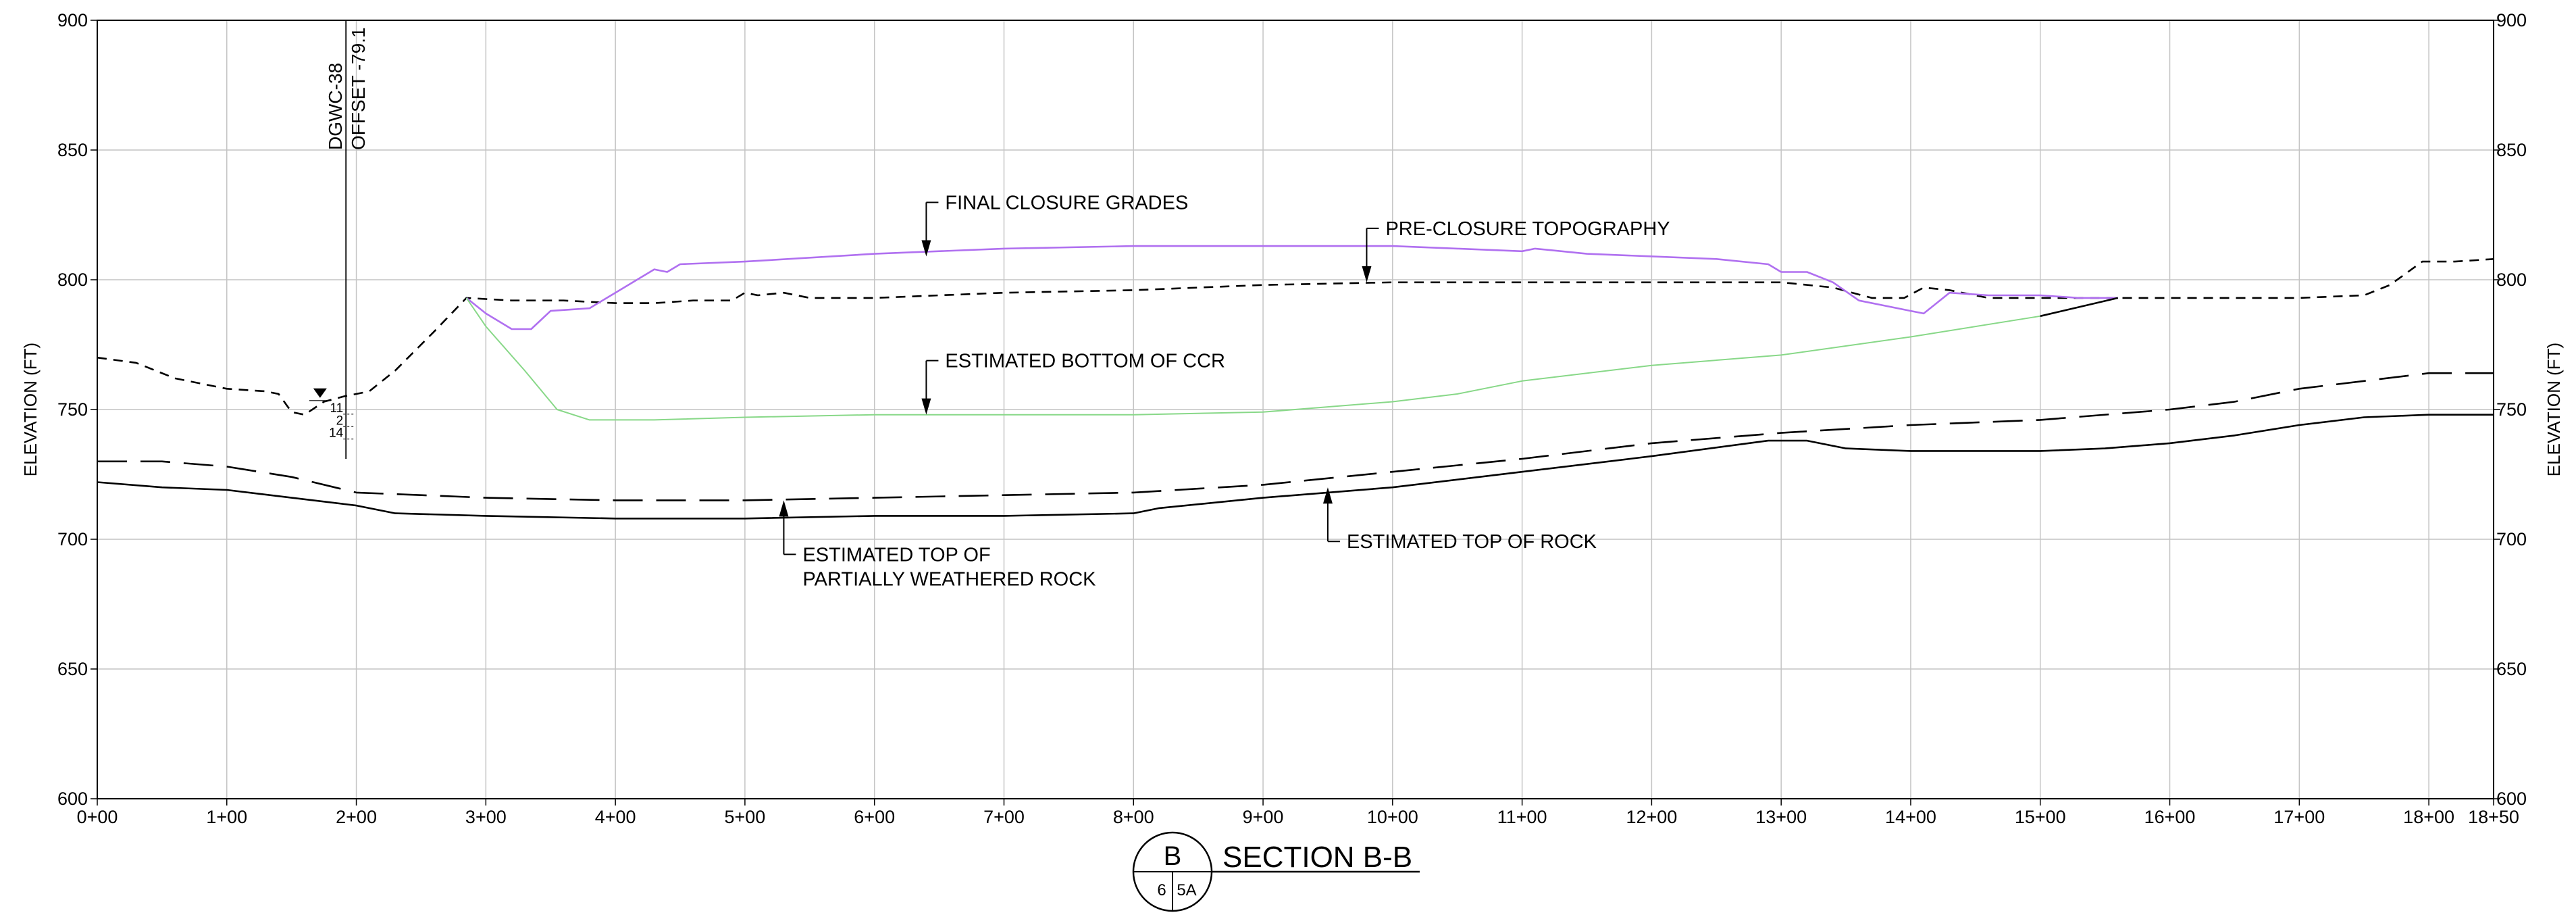 The height and width of the screenshot is (917, 2576). What do you see at coordinates (2040, 817) in the screenshot?
I see `x-tick-label: 15+00` at bounding box center [2040, 817].